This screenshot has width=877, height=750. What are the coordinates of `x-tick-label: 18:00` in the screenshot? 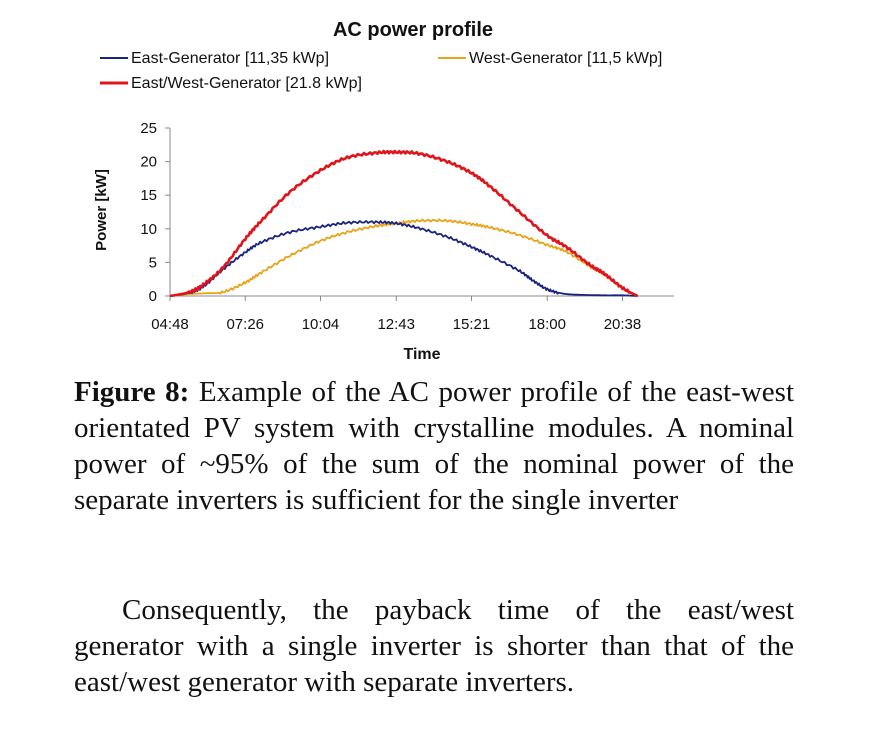 It's located at (547, 324).